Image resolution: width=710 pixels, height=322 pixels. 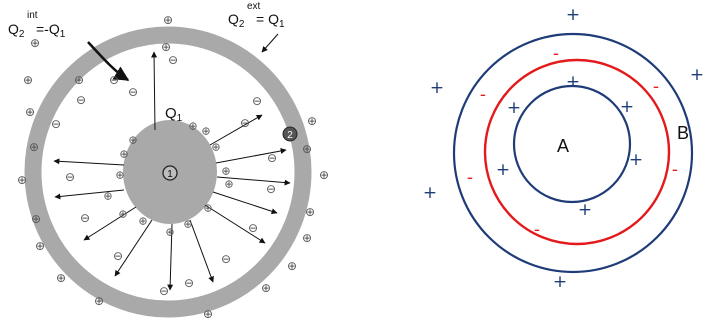 I want to click on q2-int-label: Q2 int =-Q1, so click(x=37, y=25).